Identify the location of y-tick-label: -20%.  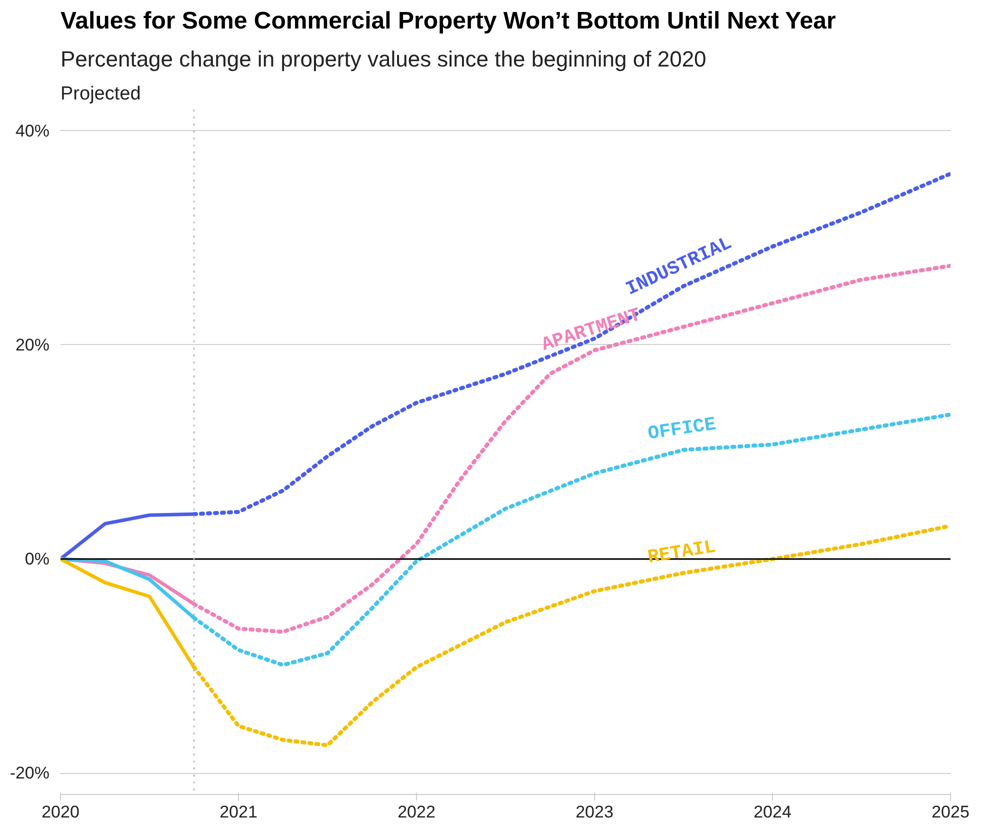
(30, 773).